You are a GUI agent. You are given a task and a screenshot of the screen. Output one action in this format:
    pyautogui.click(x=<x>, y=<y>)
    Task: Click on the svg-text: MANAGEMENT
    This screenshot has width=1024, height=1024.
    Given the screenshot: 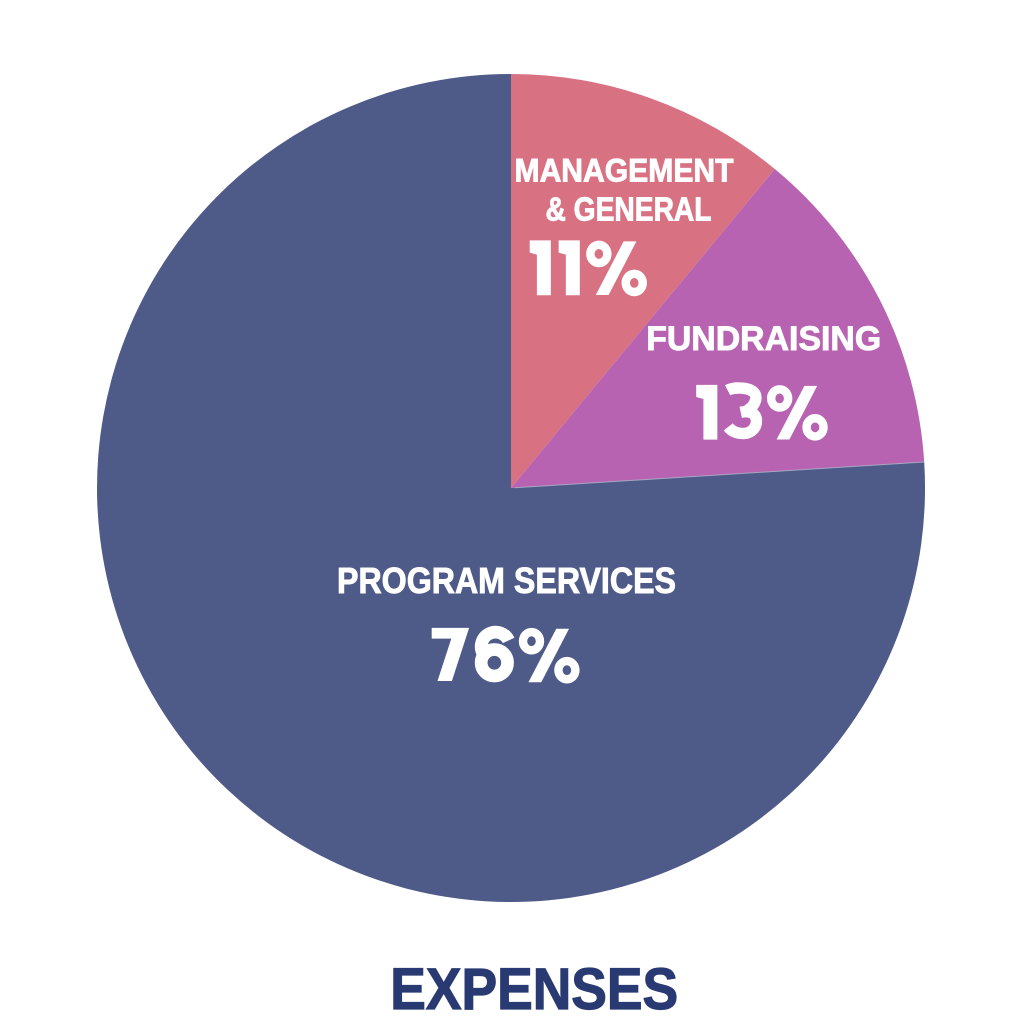 What is the action you would take?
    pyautogui.click(x=624, y=170)
    